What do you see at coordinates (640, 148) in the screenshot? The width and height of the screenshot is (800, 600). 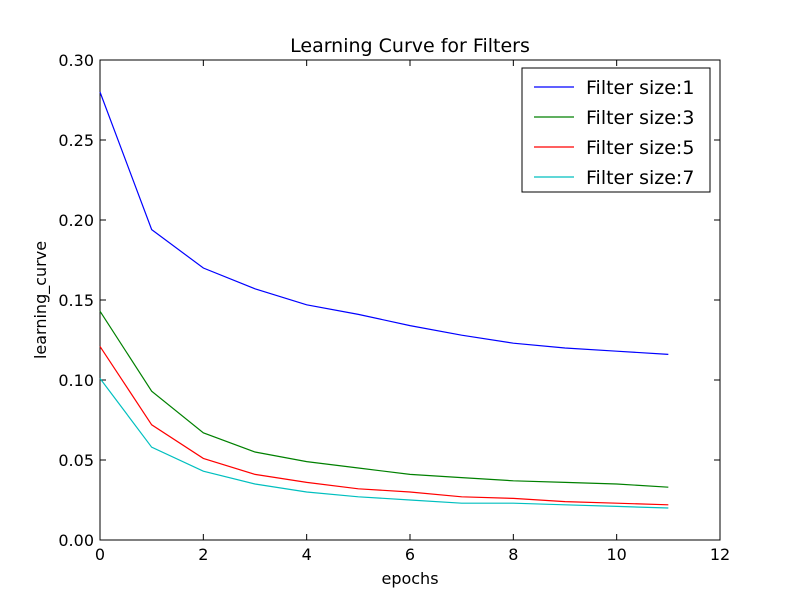 I see `legend-label: Filter size:5` at bounding box center [640, 148].